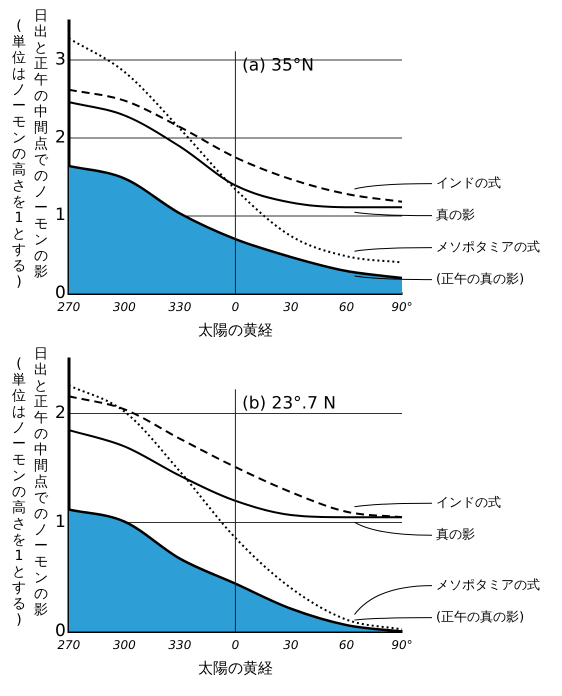 Image resolution: width=562 pixels, height=696 pixels. What do you see at coordinates (60, 60) in the screenshot?
I see `y-tick-label: 3` at bounding box center [60, 60].